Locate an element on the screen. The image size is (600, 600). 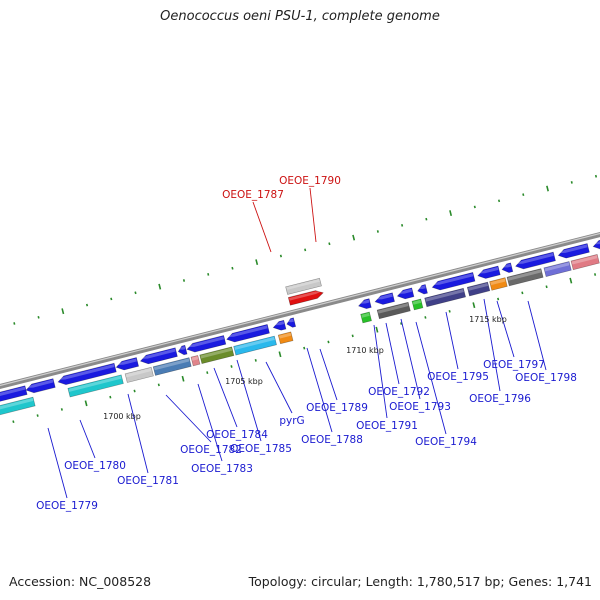
accession-text: Accession: NC_008528 is located at coordinates (80, 581).